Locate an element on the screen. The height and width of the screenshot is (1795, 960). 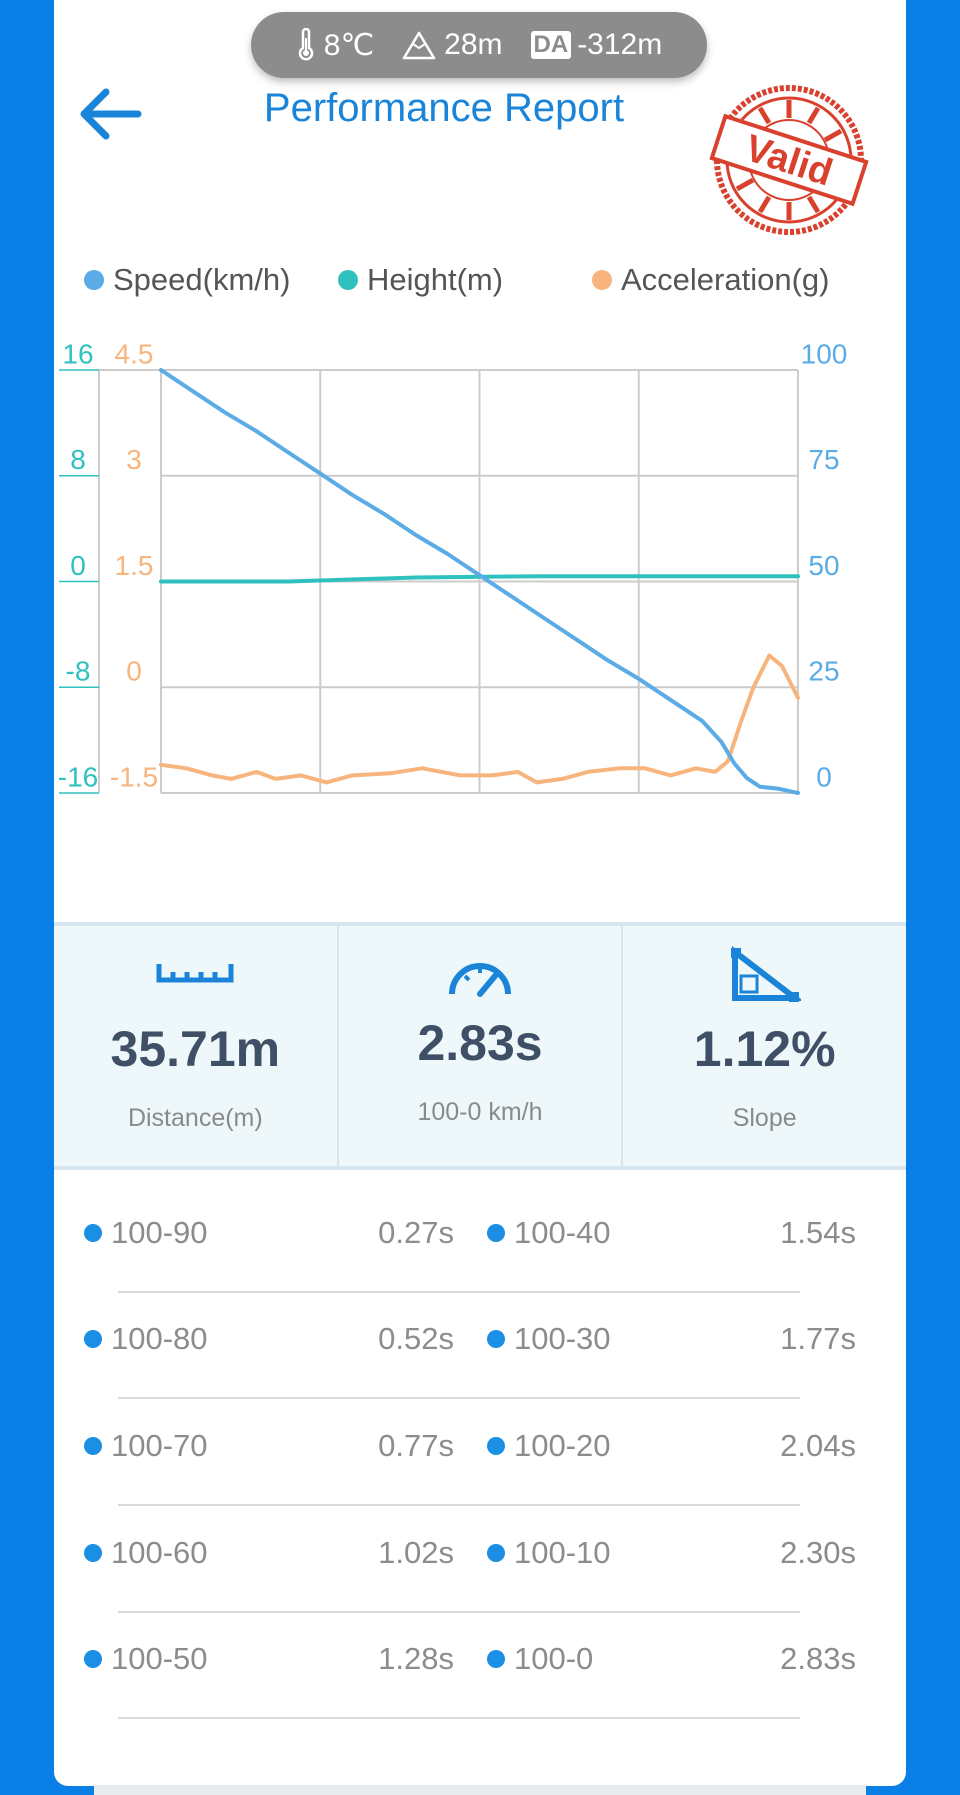
split-right: 100-0 is located at coordinates (540, 1659).